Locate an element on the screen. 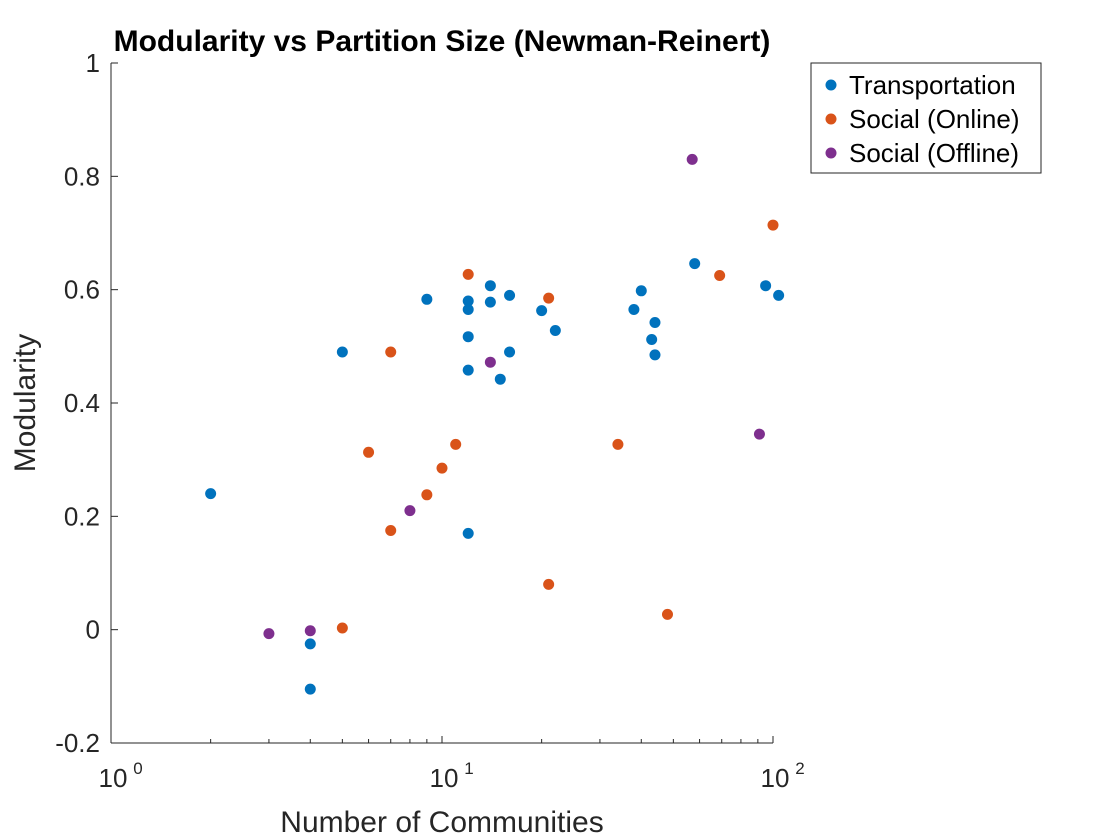 The image size is (1120, 840). x-tick-exponent: 0 is located at coordinates (137, 768).